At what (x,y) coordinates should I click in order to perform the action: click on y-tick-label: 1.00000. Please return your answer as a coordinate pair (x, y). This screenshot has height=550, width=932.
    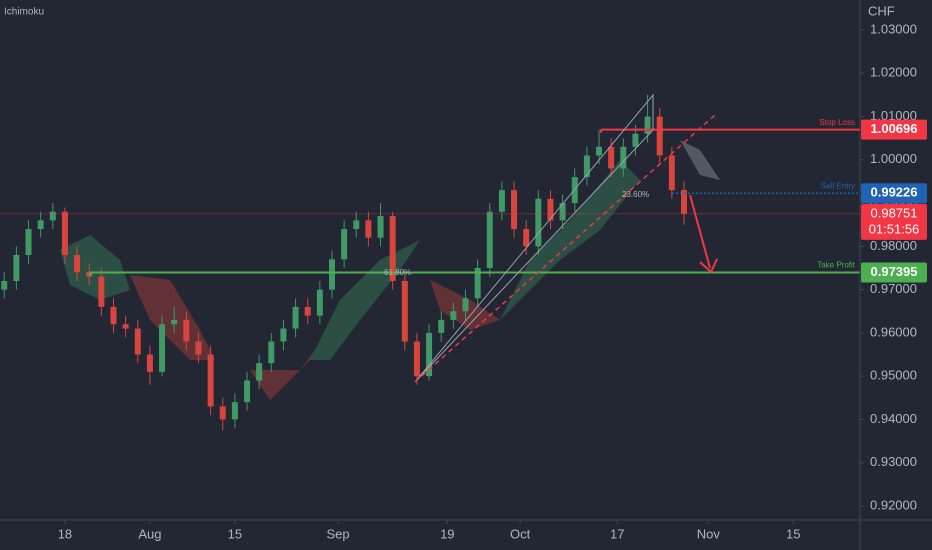
    Looking at the image, I should click on (893, 158).